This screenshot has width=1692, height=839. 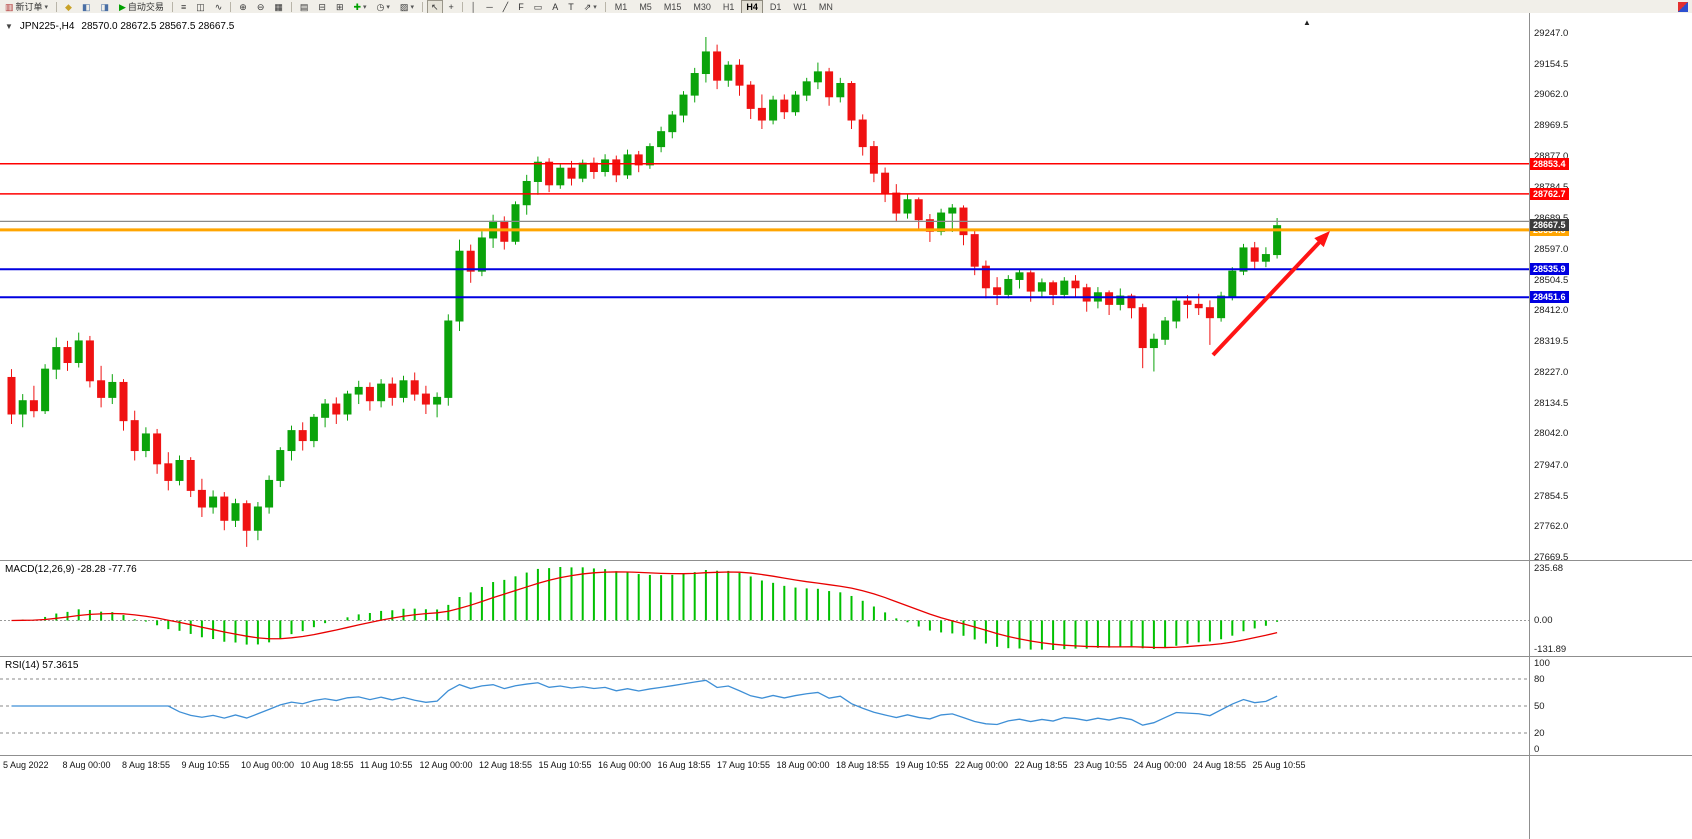 I want to click on time-axis-label: 15 Aug 10:55, so click(x=565, y=765).